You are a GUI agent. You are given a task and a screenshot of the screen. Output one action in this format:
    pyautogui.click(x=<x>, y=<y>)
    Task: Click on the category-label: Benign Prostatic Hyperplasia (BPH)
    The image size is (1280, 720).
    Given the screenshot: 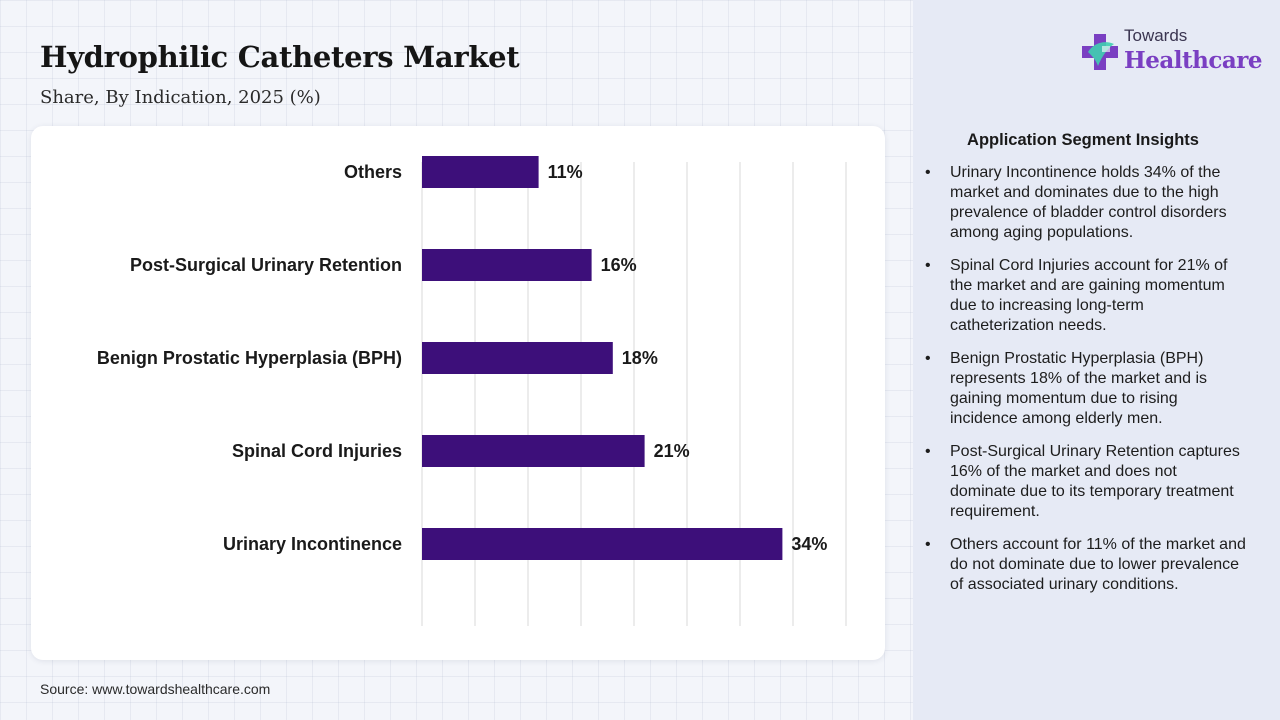 What is the action you would take?
    pyautogui.click(x=249, y=358)
    